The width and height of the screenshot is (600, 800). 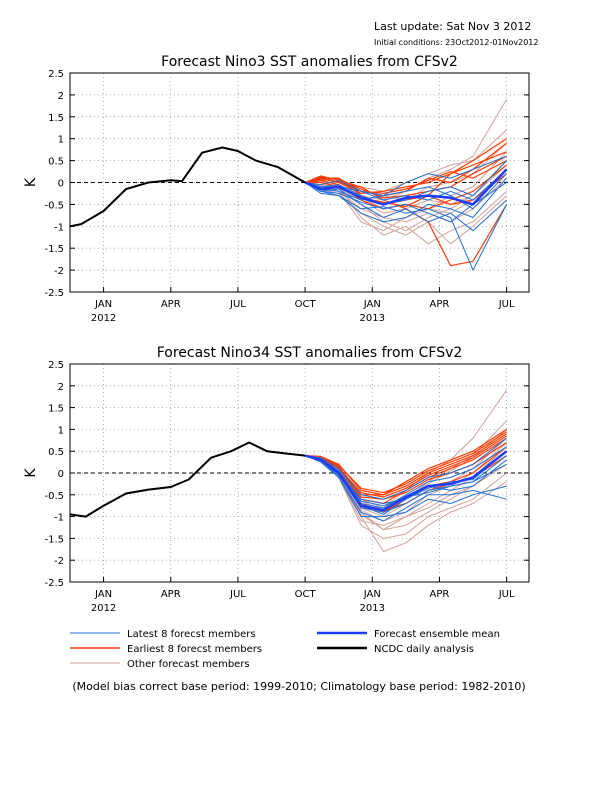 What do you see at coordinates (309, 62) in the screenshot?
I see `chart-title: Forecast Nino3 SST anomalies from CFSv2` at bounding box center [309, 62].